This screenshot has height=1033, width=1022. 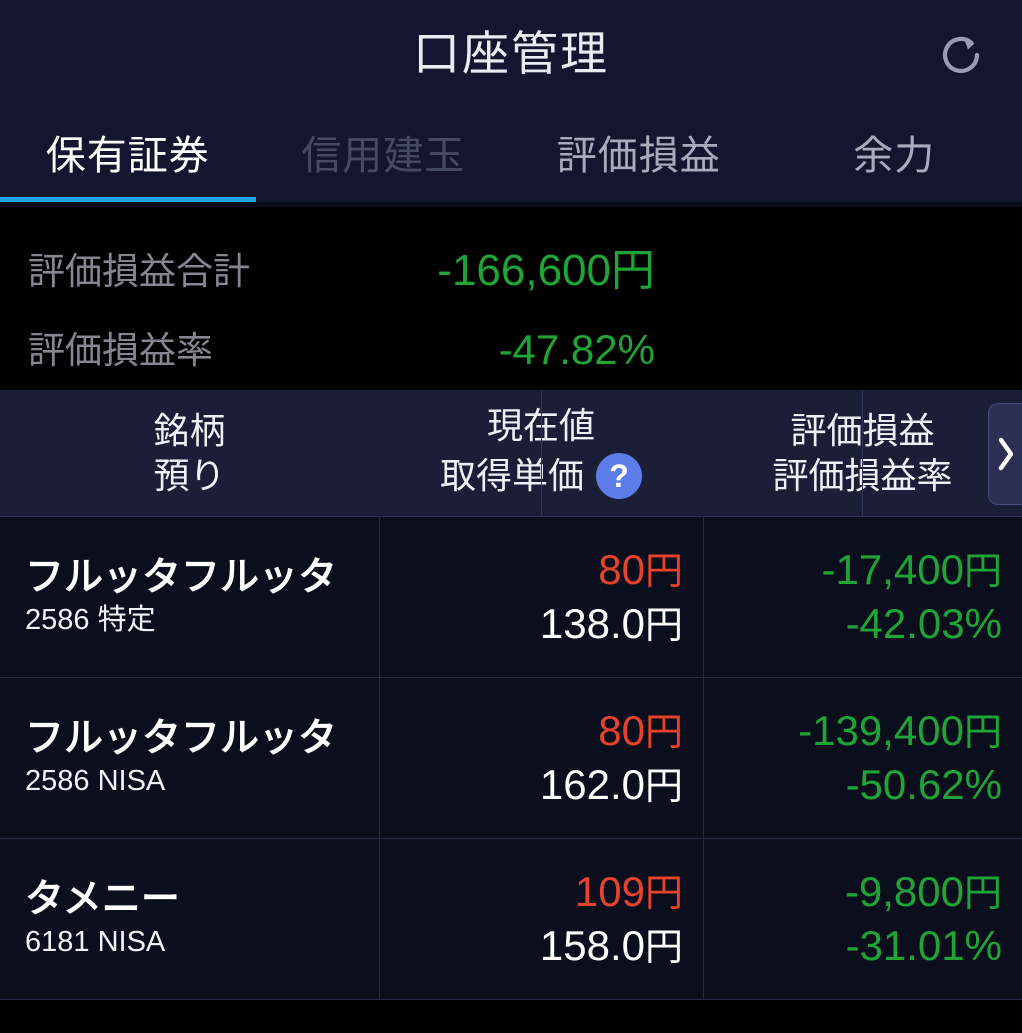 I want to click on average-price-number: 138.0, so click(x=592, y=624).